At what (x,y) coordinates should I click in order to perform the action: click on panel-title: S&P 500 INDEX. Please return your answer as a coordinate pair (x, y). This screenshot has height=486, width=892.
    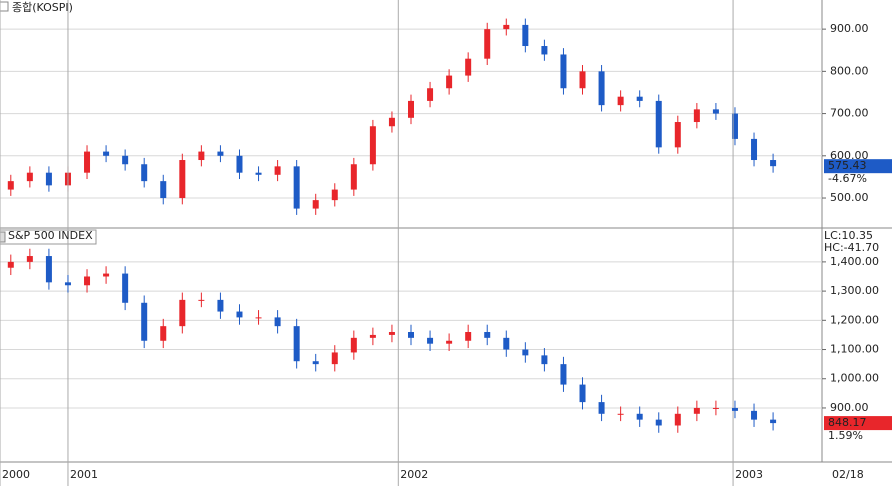
    Looking at the image, I should click on (50, 235).